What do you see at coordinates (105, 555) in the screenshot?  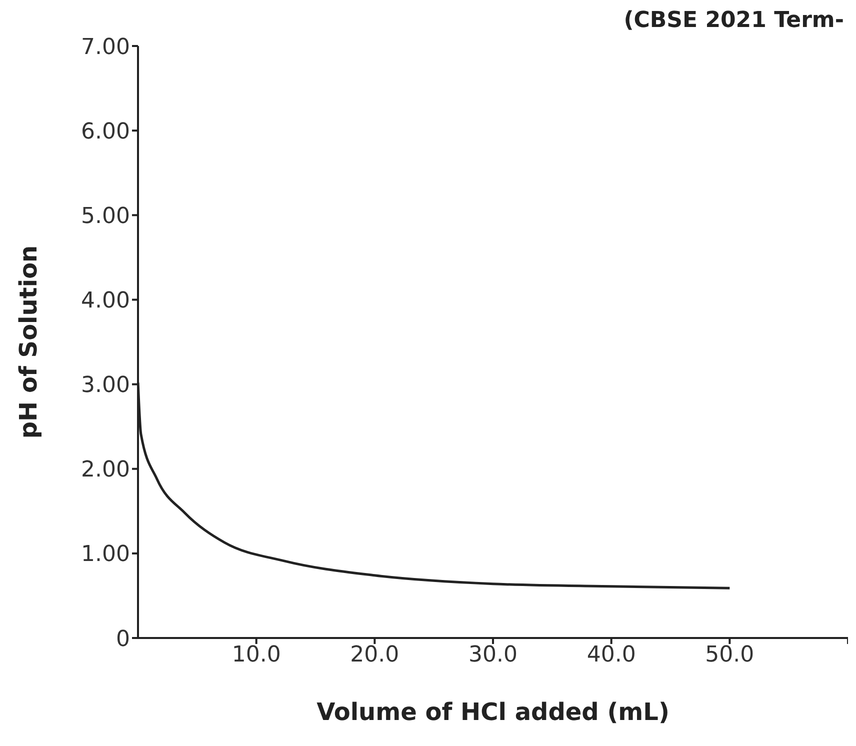 I see `y-tick-label: 1.00` at bounding box center [105, 555].